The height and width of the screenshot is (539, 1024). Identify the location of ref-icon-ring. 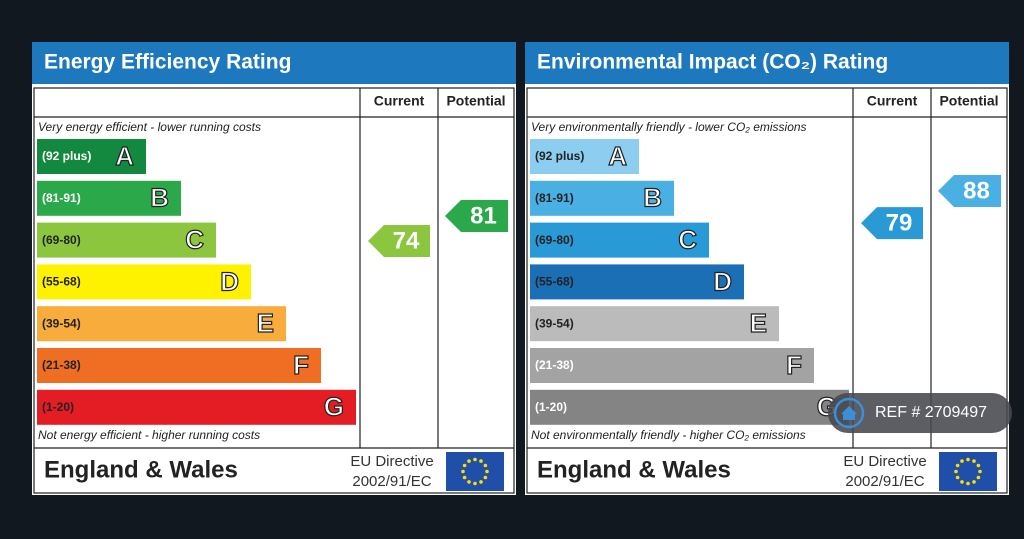
(849, 413).